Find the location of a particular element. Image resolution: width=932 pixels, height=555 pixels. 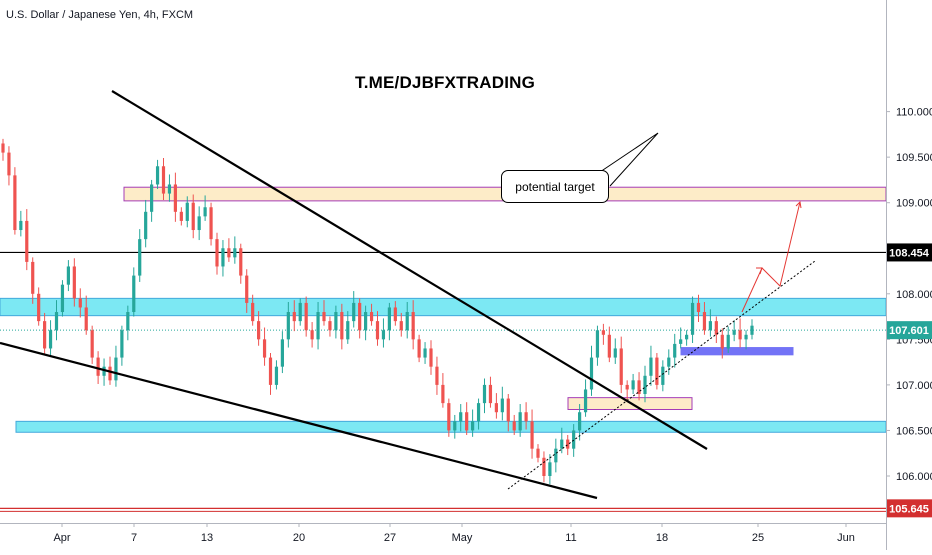

price-tick-label: 106.500 is located at coordinates (914, 431).